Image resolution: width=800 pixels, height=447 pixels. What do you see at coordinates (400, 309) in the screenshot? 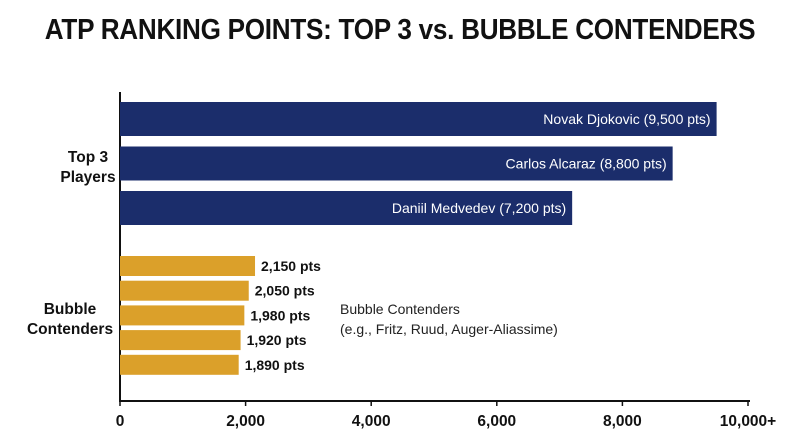
I see `annotation-text: Bubble Contenders` at bounding box center [400, 309].